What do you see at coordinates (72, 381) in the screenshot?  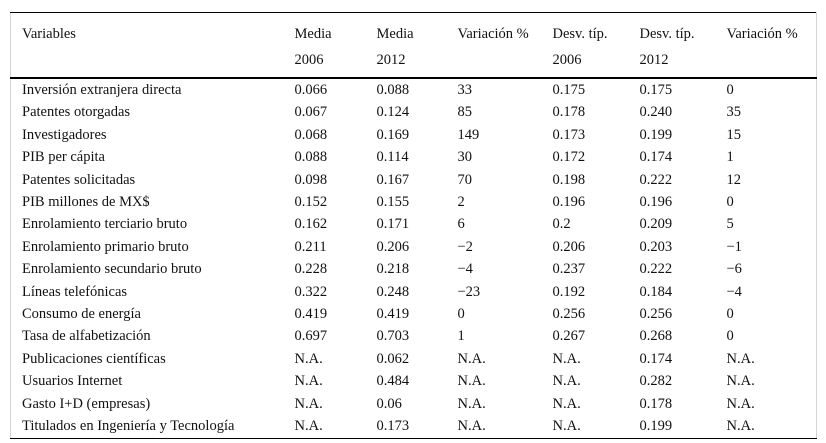 I see `variable-name-cell: Usuarios Internet` at bounding box center [72, 381].